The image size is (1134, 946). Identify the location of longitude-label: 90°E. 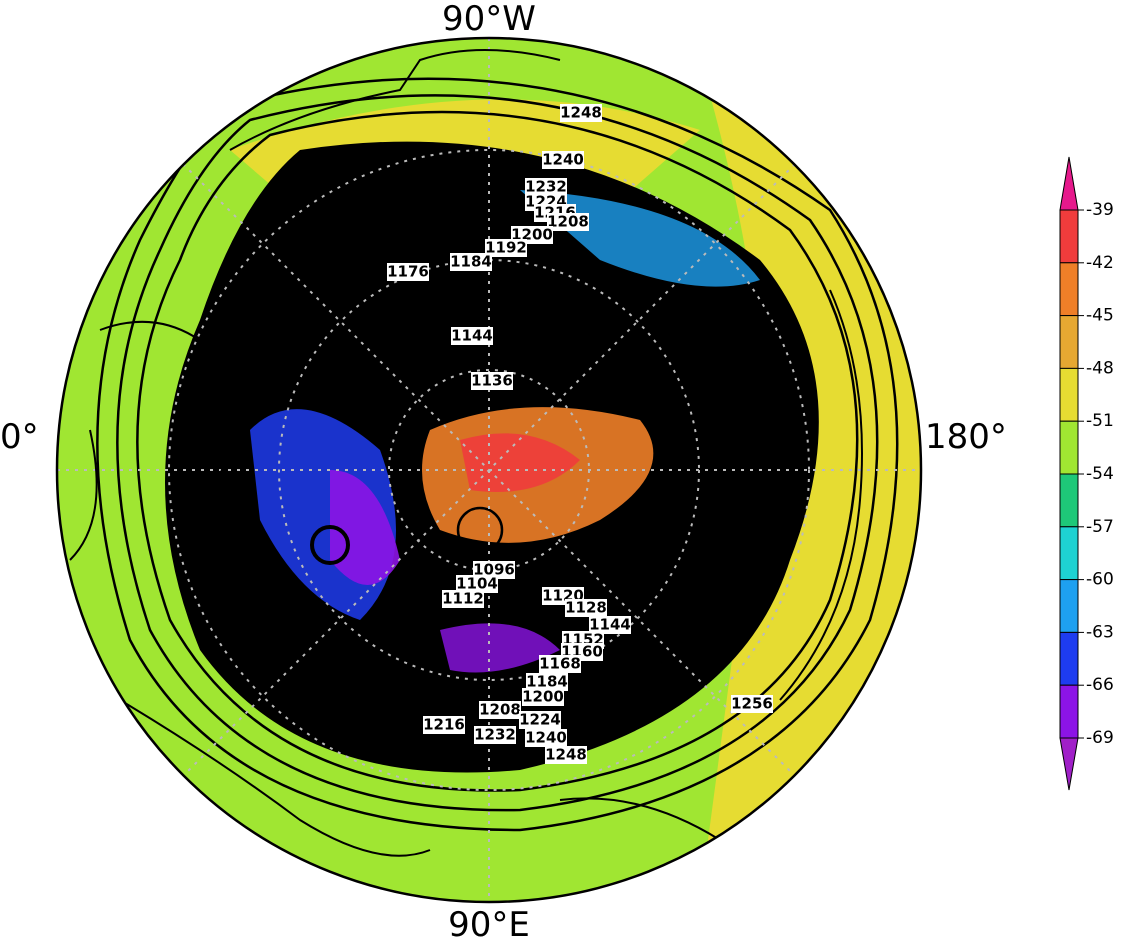
(489, 925).